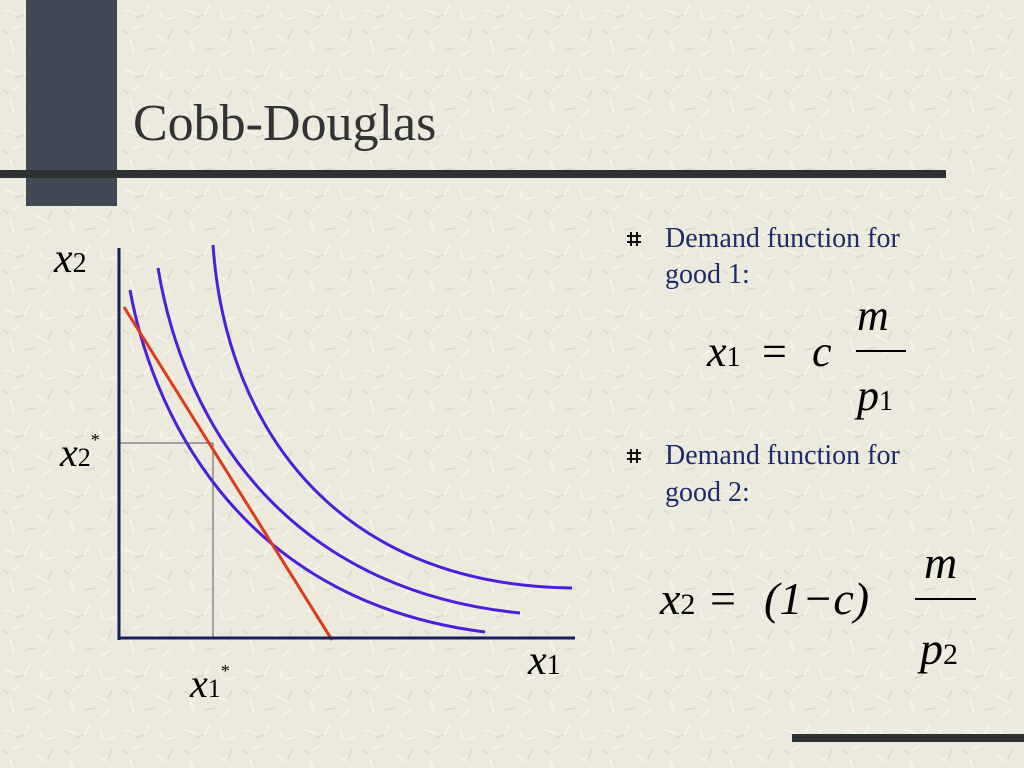  What do you see at coordinates (677, 598) in the screenshot?
I see `equation-lhs: x2` at bounding box center [677, 598].